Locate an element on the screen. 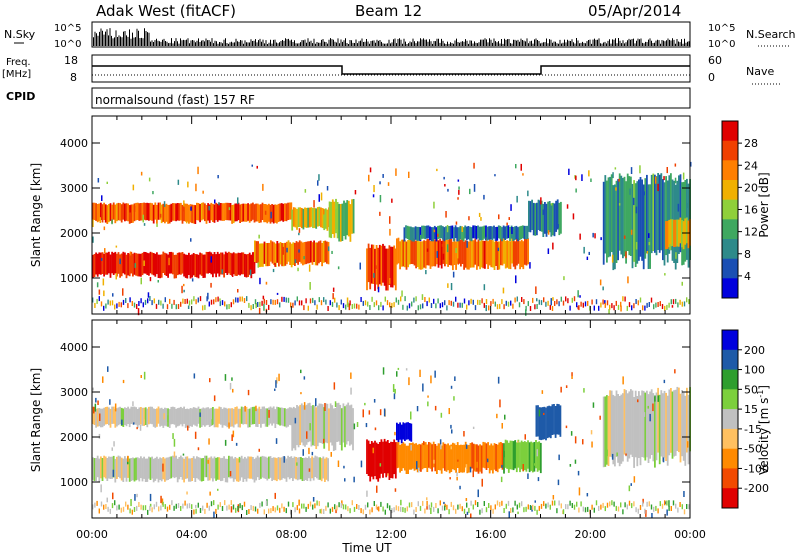 This screenshot has height=554, width=800. colorbar-tick-label: 15 is located at coordinates (751, 409).